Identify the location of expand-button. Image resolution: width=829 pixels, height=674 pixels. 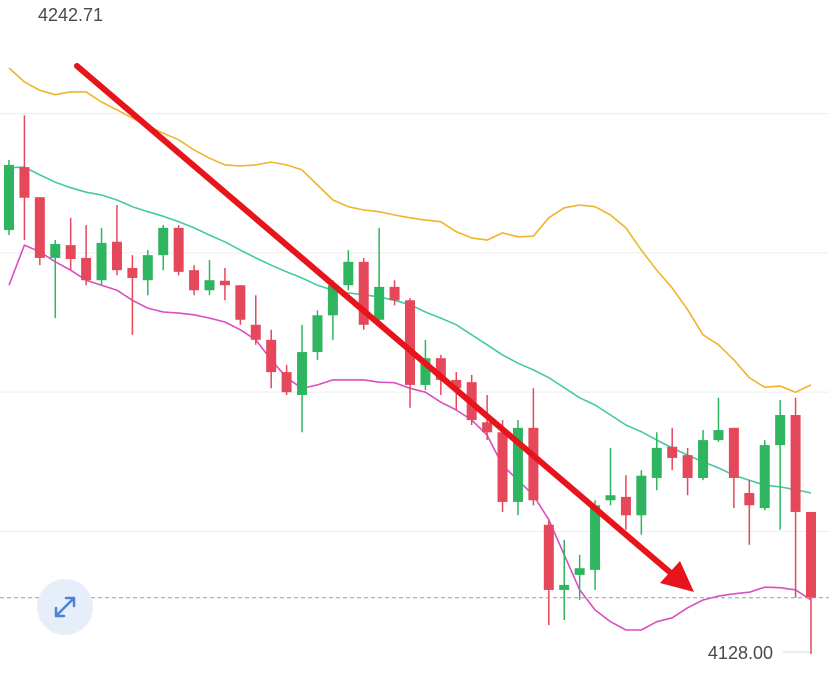
(65, 607).